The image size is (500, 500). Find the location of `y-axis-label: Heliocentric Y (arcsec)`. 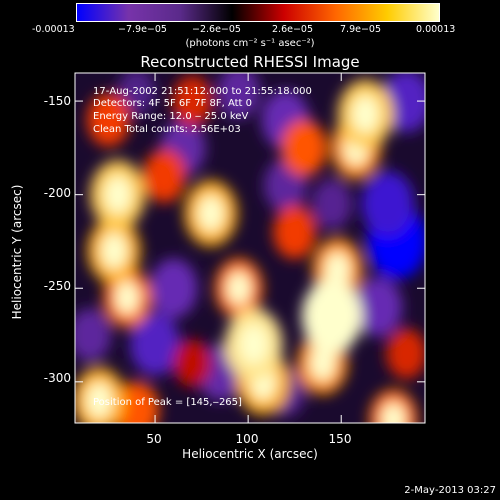

y-axis-label: Heliocentric Y (arcsec) is located at coordinates (17, 252).